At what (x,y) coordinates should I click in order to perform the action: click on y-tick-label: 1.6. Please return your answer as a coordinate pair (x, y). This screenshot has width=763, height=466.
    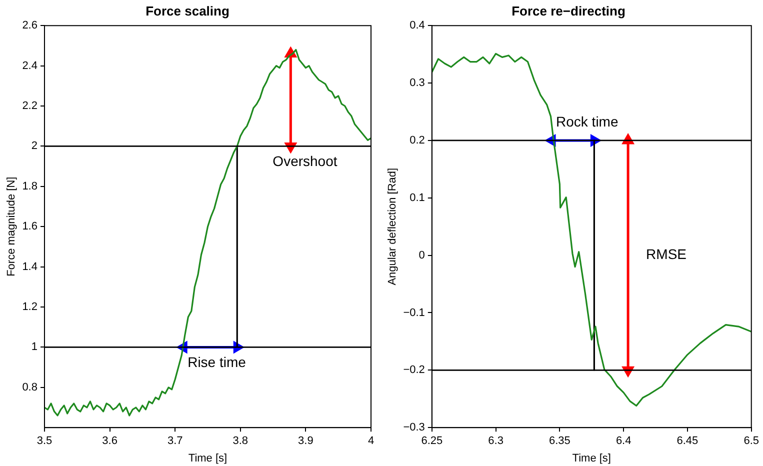
    Looking at the image, I should click on (30, 226).